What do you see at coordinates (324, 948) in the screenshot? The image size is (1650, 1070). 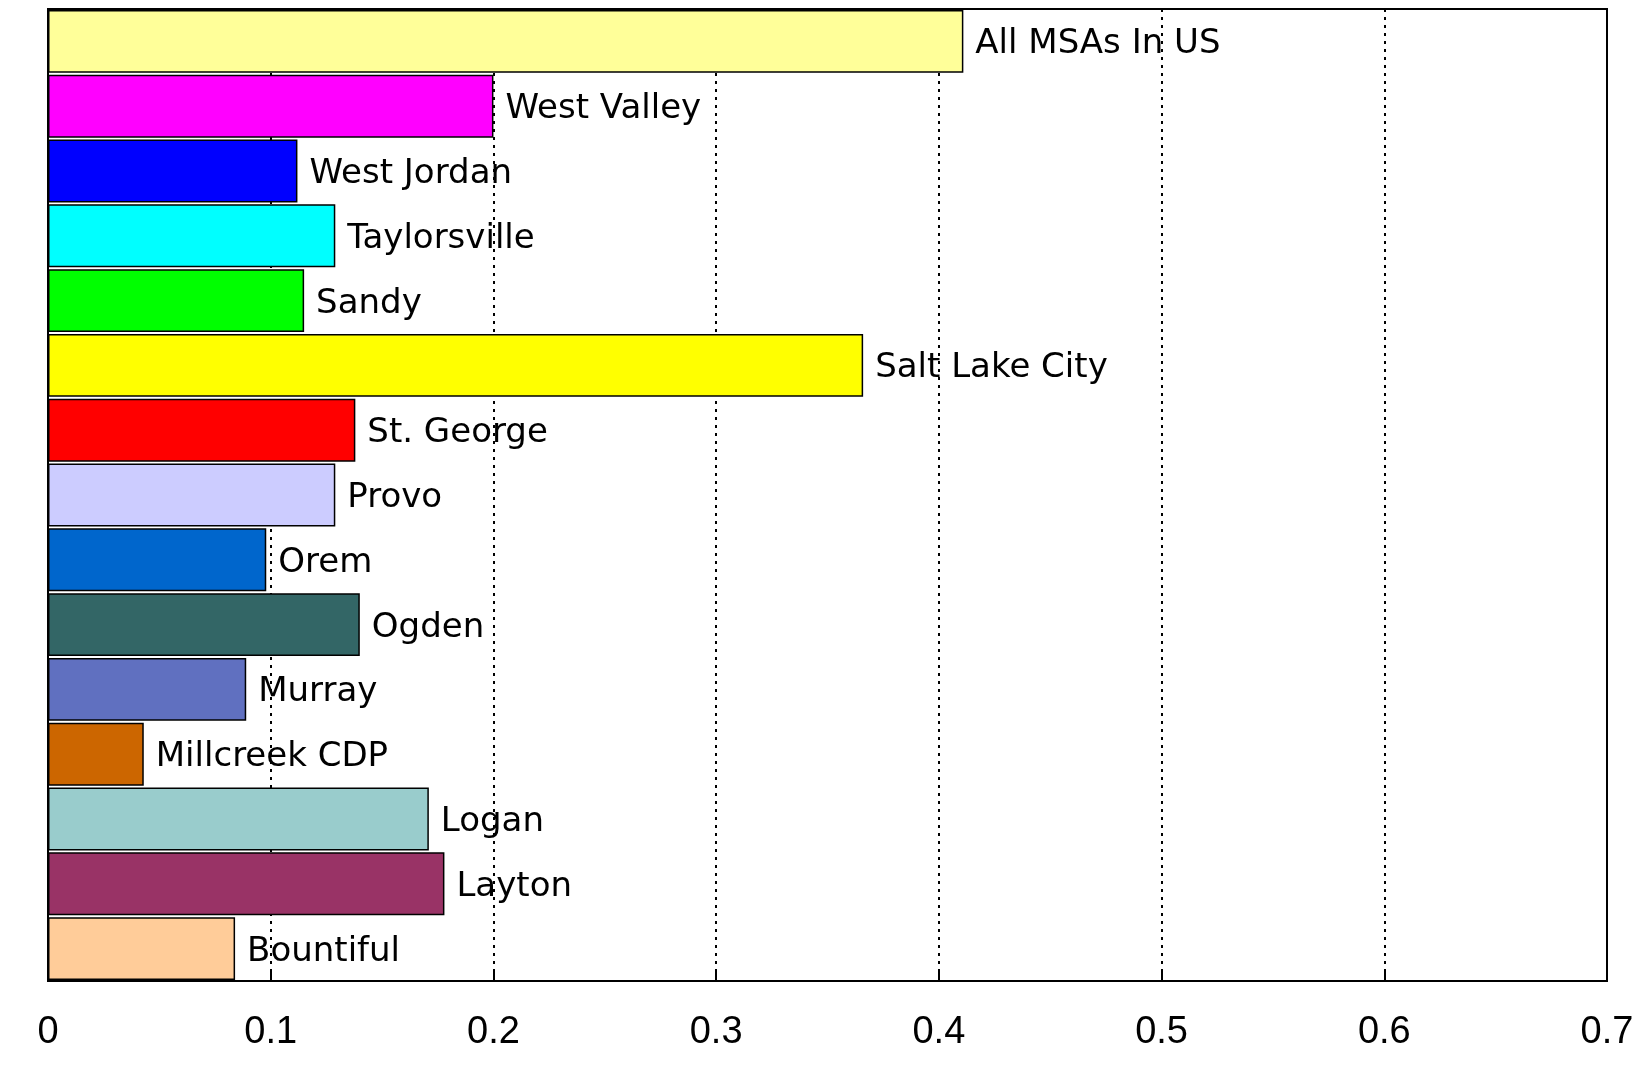 I see `y-tick-label: Bountiful` at bounding box center [324, 948].